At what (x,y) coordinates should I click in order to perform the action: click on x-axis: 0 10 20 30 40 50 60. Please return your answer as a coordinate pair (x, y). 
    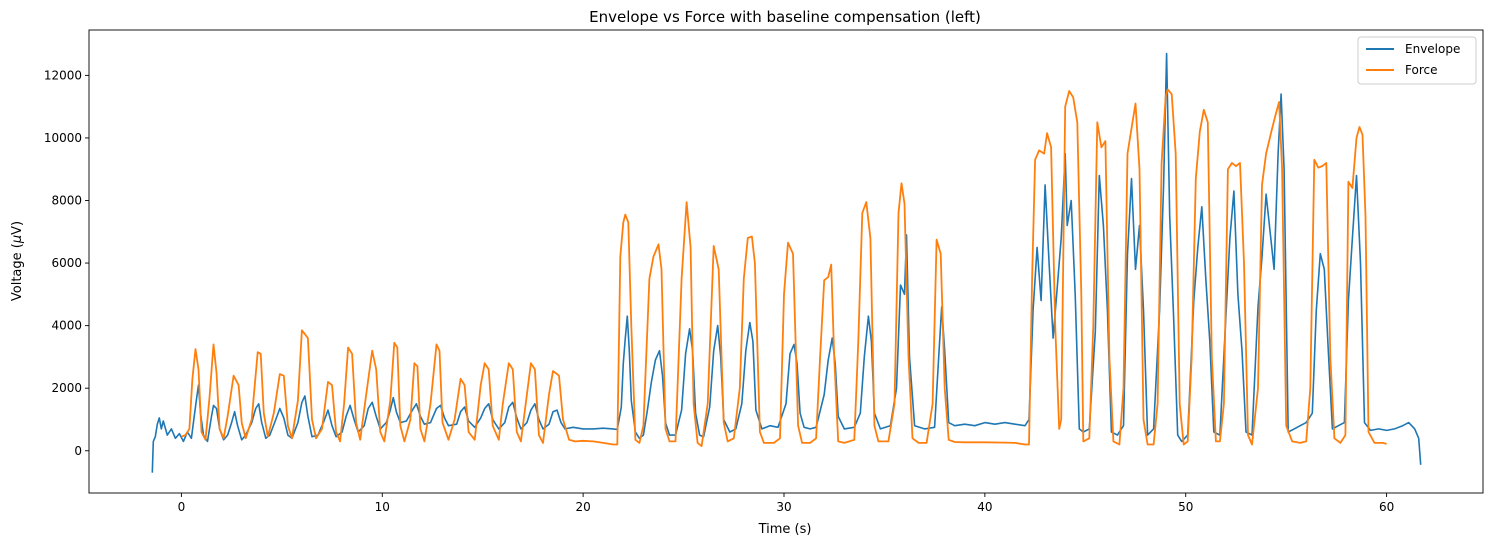
    Looking at the image, I should click on (786, 503).